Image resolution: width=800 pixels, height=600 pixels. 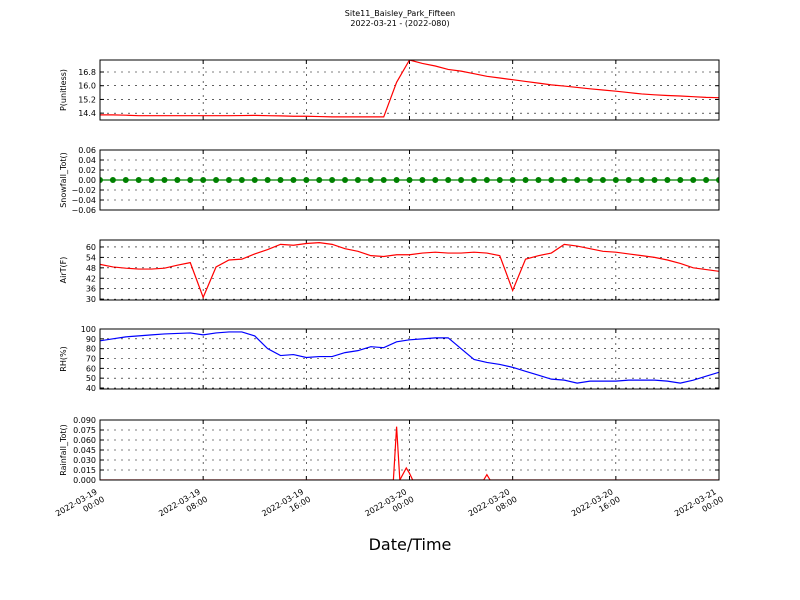 I want to click on y-tick-label: 15.2, so click(x=87, y=99).